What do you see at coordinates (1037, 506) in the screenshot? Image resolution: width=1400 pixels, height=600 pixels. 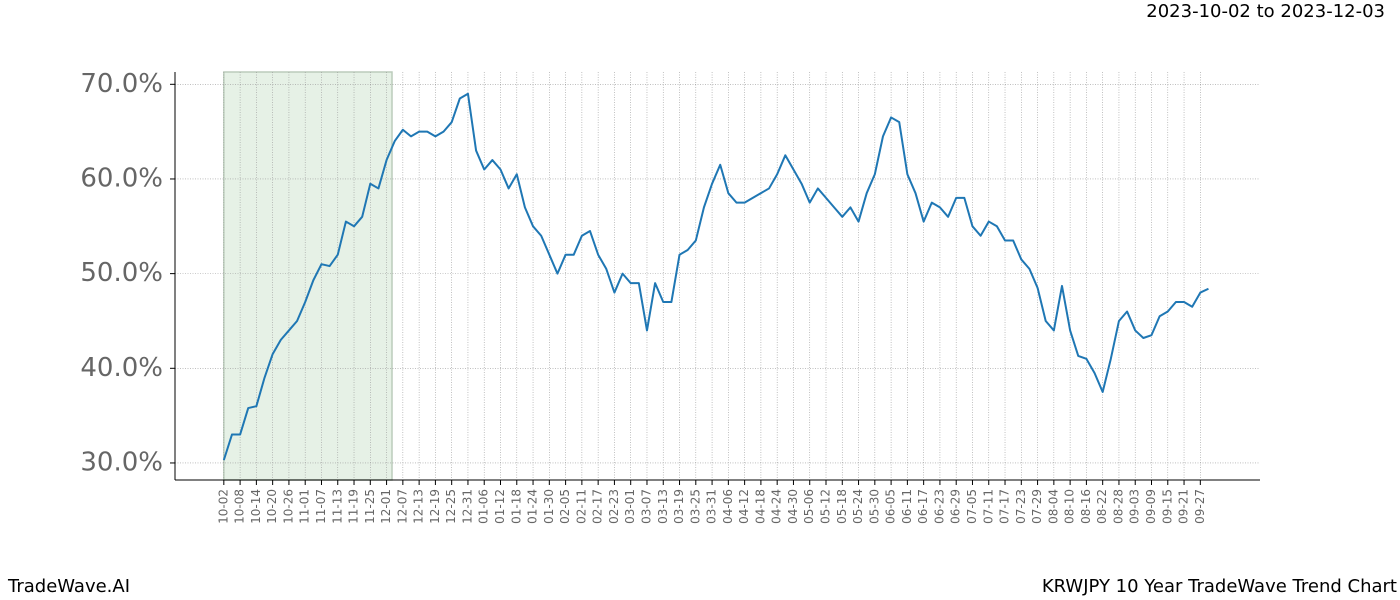 I see `x-tick-label: 07-29` at bounding box center [1037, 506].